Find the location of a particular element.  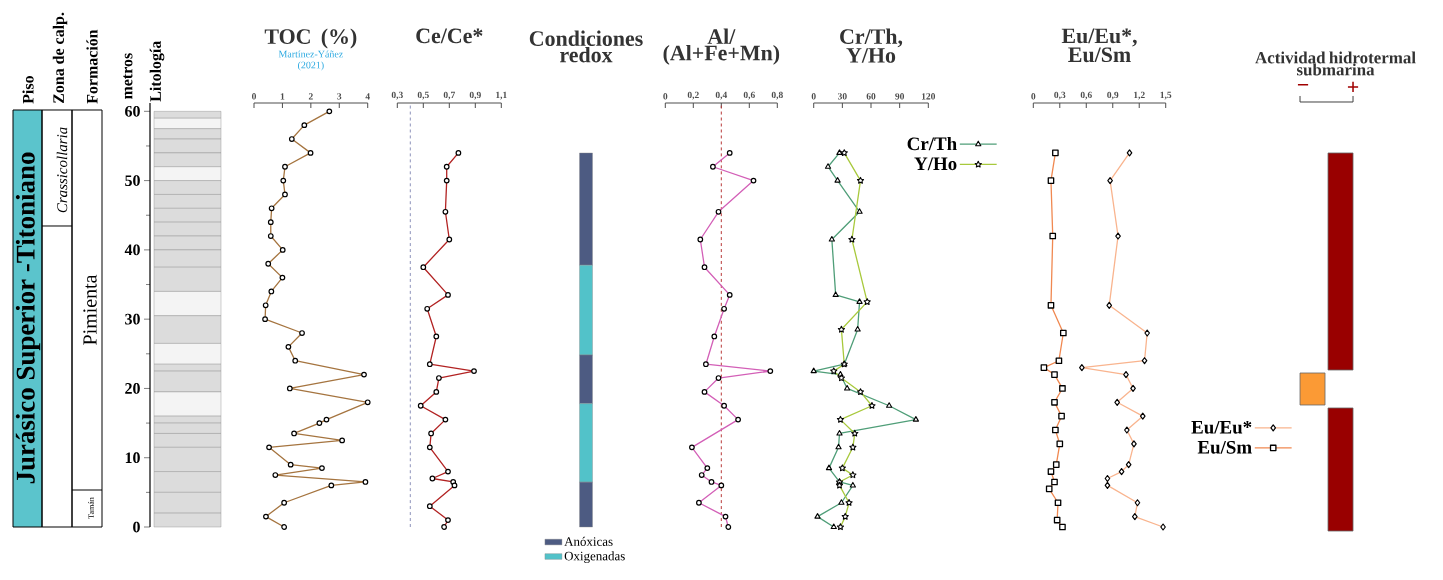

x-tick-label: 60 is located at coordinates (871, 96).